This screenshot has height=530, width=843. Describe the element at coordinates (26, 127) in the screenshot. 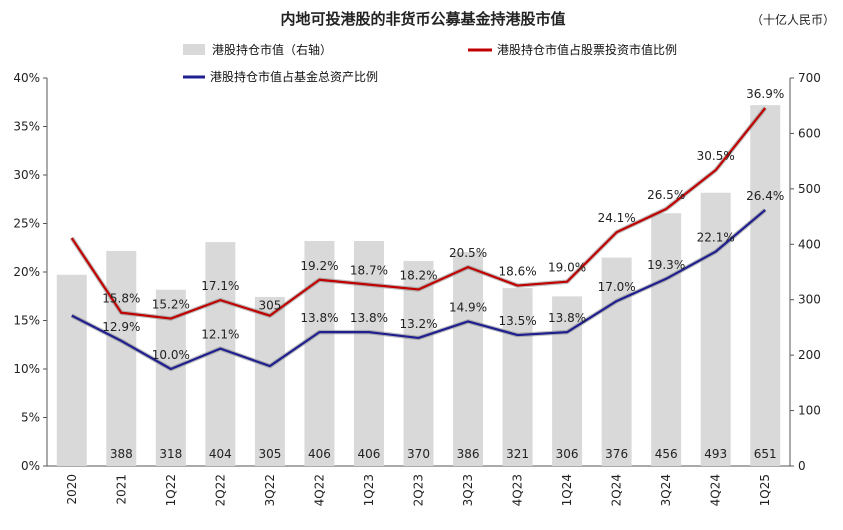

I see `left-tick-label: 35%` at that location.